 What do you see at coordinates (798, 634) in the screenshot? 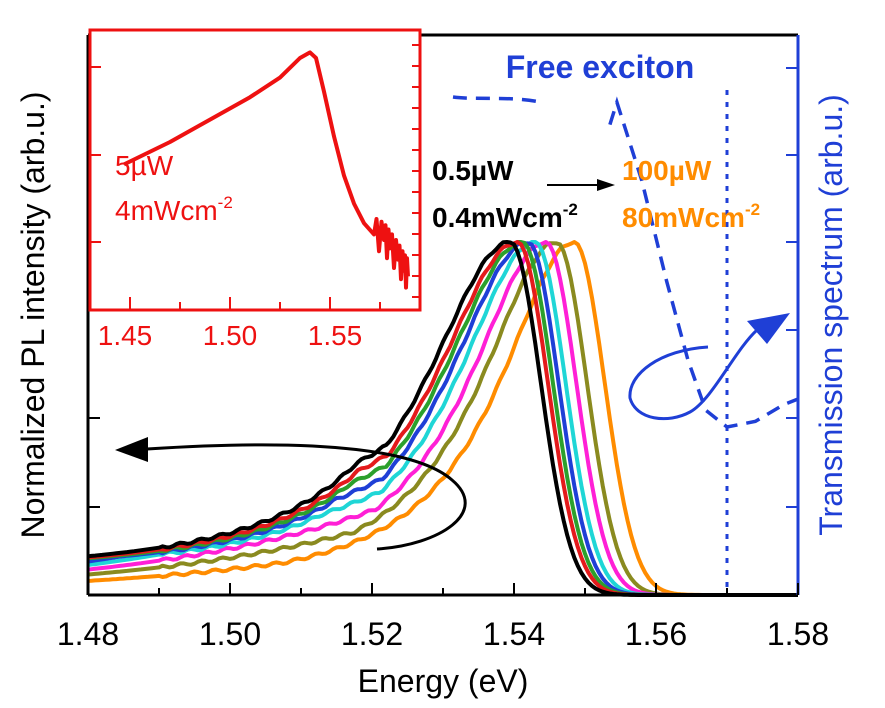
I see `x-tick-label: 1.58` at bounding box center [798, 634].